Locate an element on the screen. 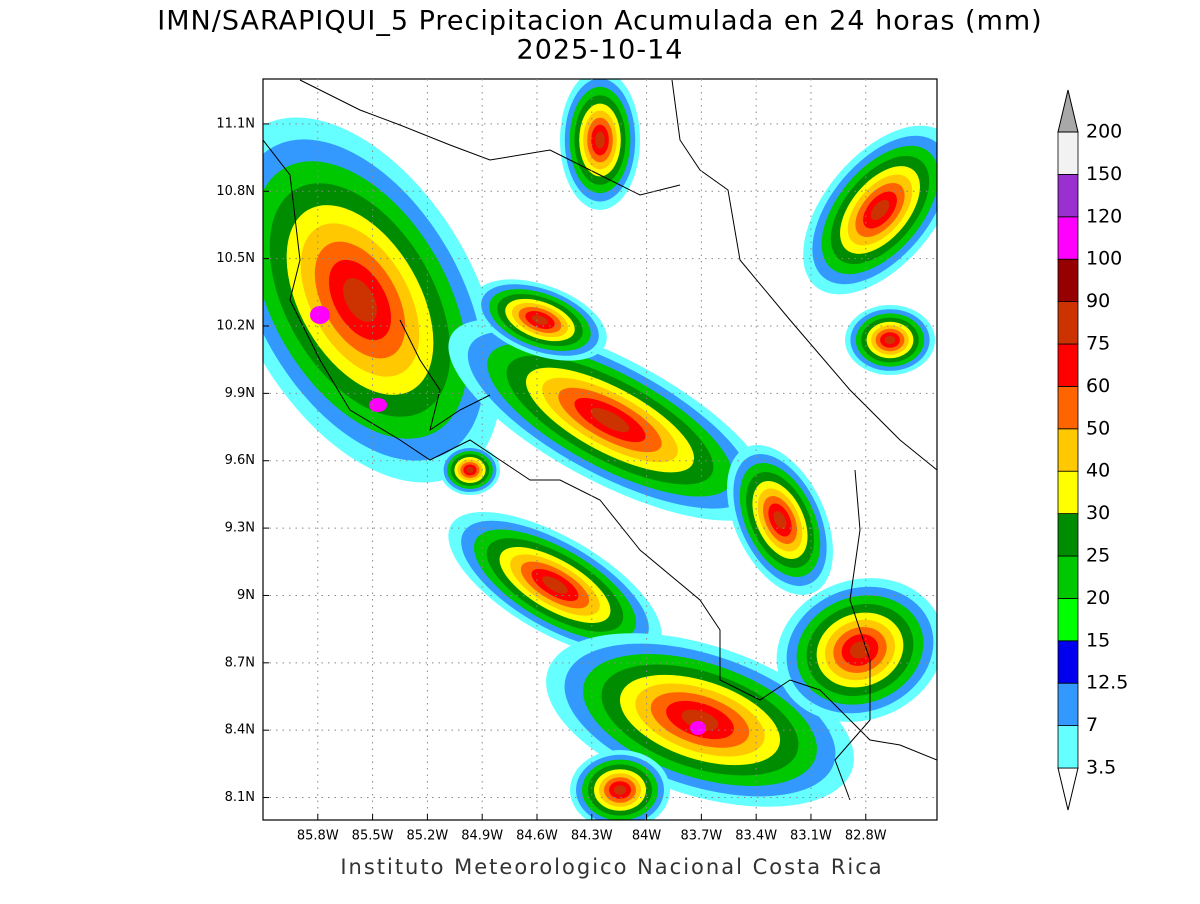  colorbar-label: 25 is located at coordinates (1098, 556).